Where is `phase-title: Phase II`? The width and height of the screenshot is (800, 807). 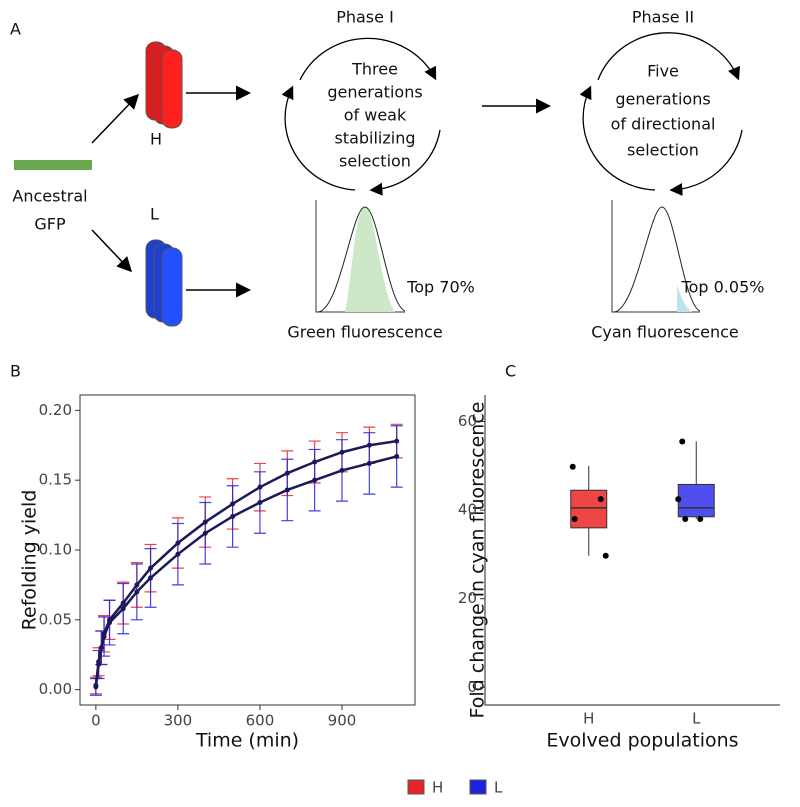
phase-title: Phase II is located at coordinates (663, 17).